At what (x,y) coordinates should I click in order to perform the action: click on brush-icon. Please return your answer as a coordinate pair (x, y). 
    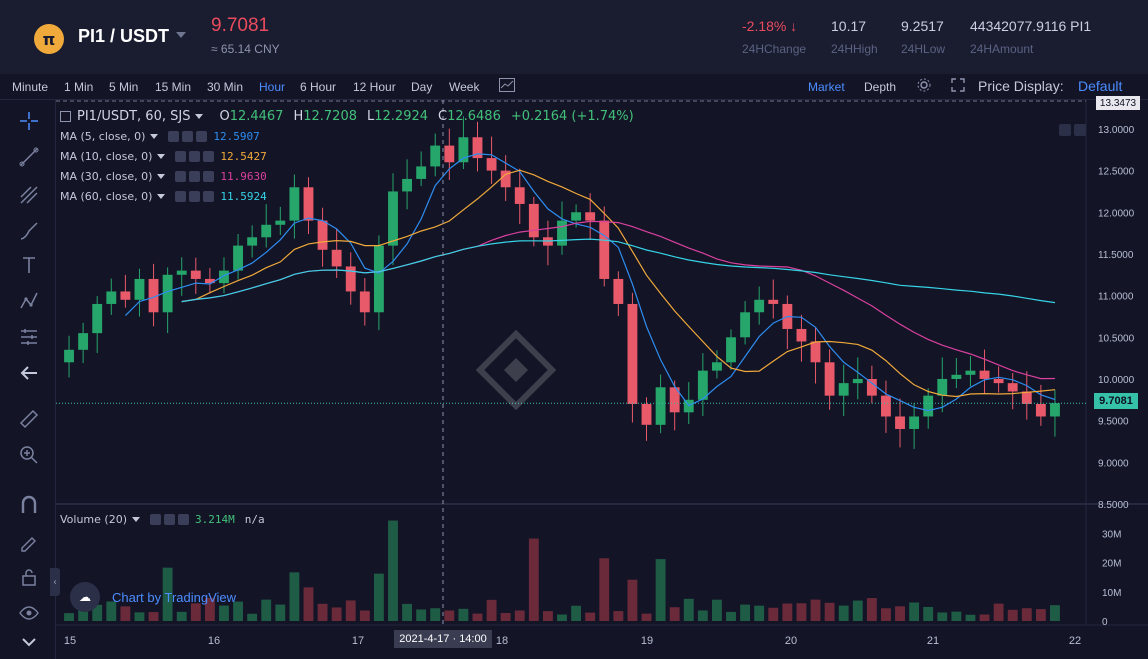
    Looking at the image, I should click on (29, 231).